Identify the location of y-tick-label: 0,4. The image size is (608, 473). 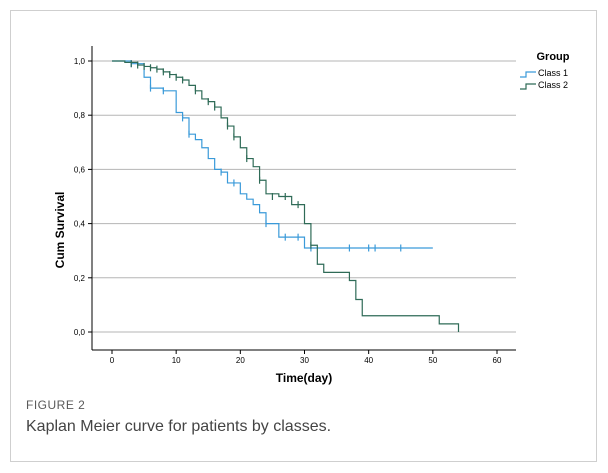
(80, 224).